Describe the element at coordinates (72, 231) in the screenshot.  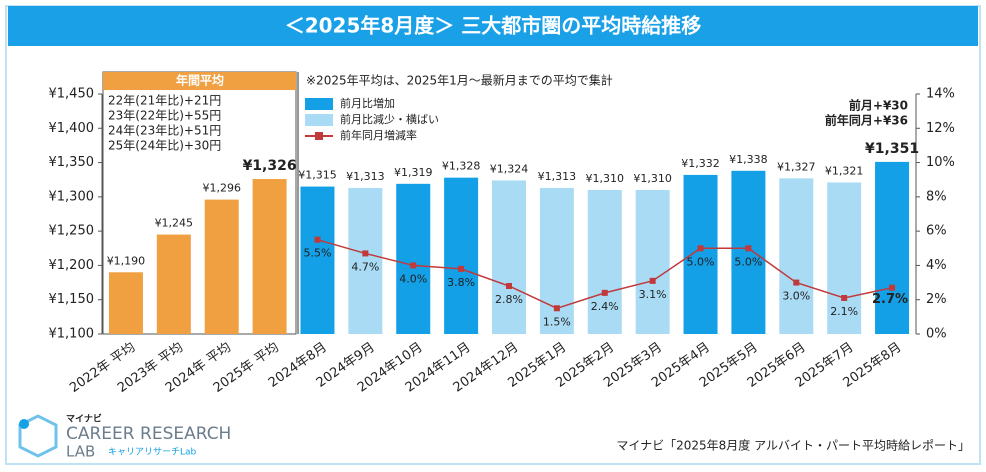
I see `y-tick-label: ¥1,250` at that location.